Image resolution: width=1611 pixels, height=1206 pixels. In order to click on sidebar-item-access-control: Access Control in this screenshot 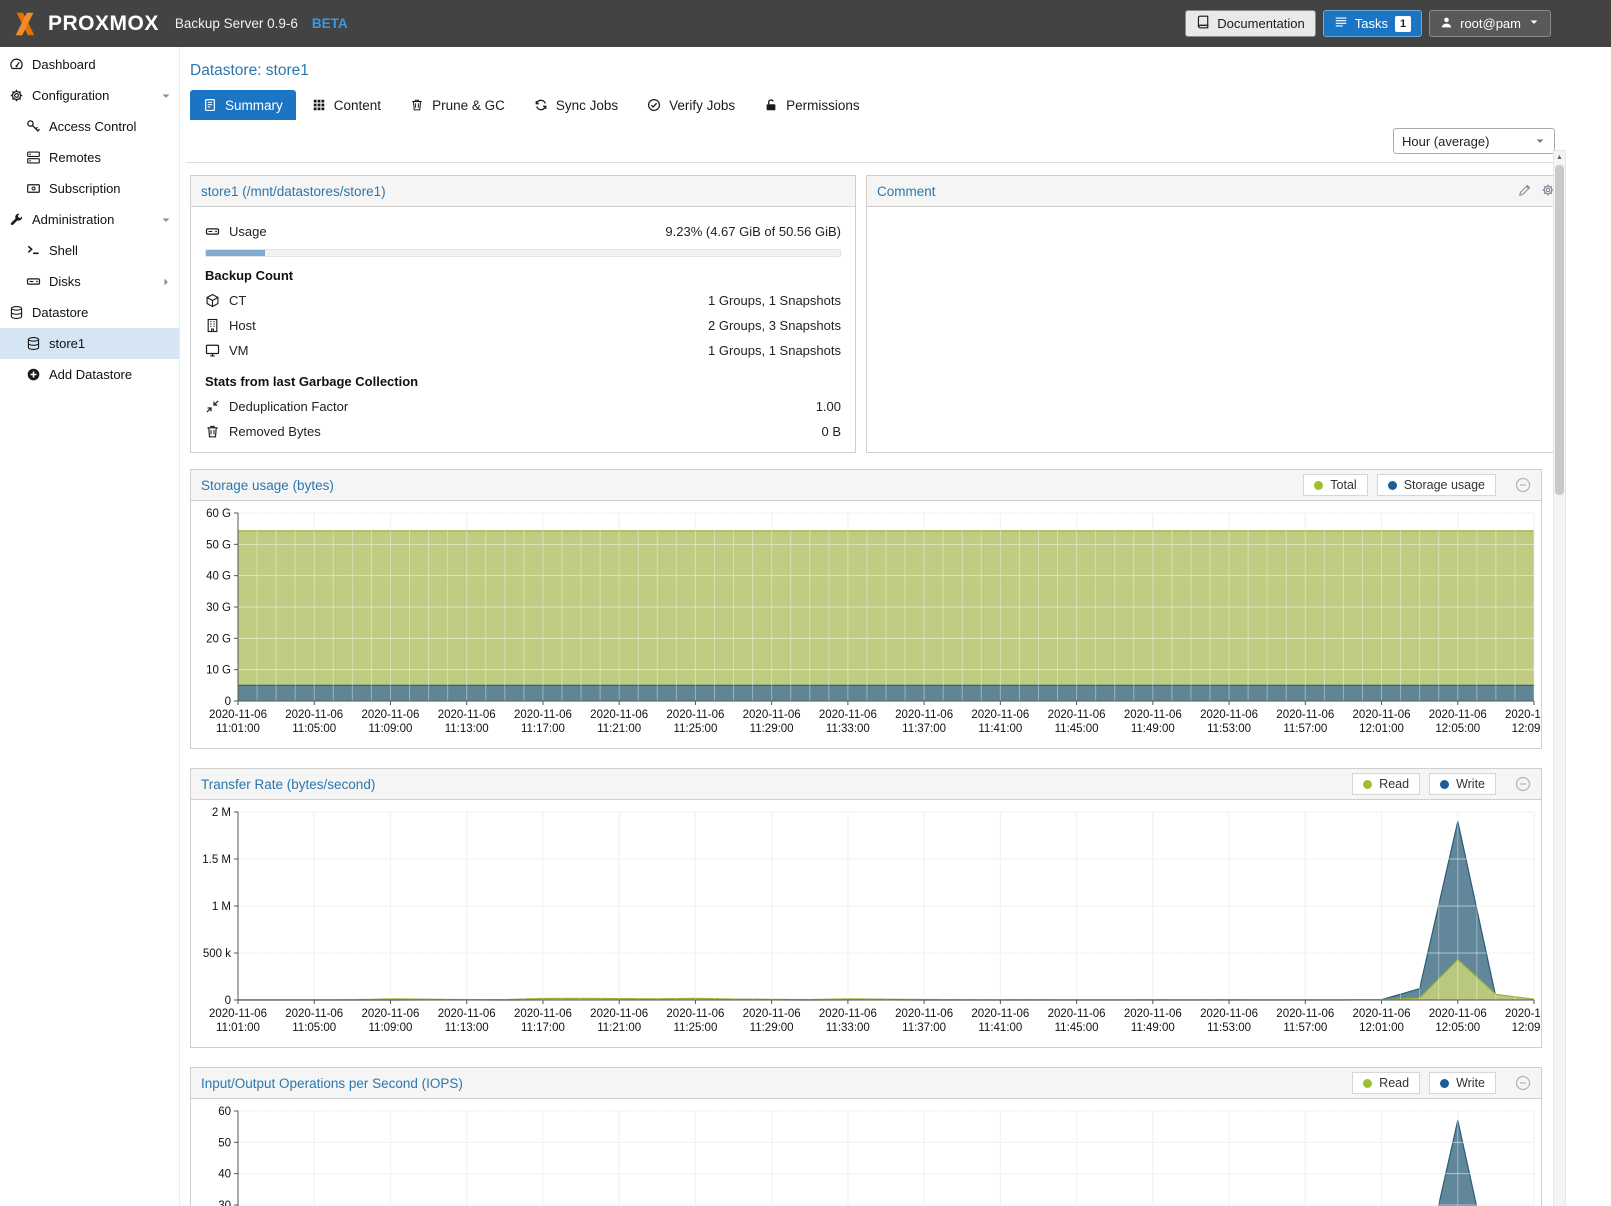, I will do `click(89, 126)`.